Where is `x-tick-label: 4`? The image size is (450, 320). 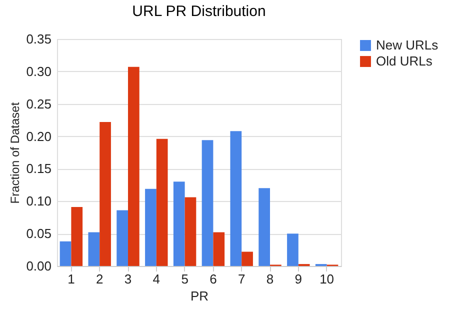 x-tick-label: 4 is located at coordinates (156, 279).